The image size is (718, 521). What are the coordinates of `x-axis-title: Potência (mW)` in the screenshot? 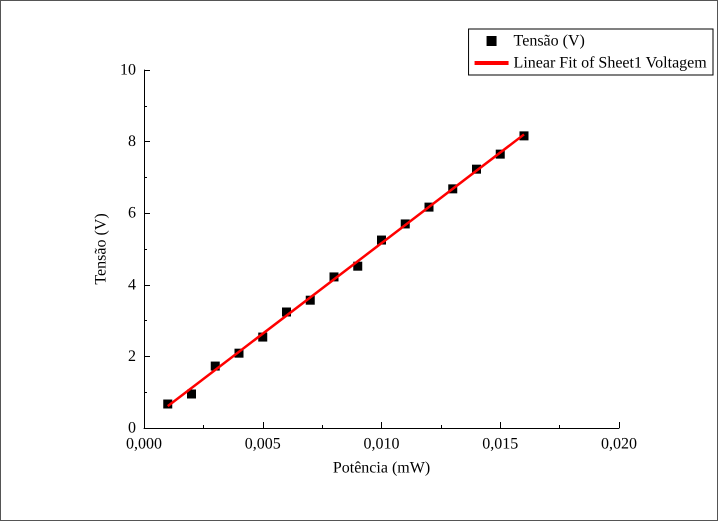 It's located at (381, 468).